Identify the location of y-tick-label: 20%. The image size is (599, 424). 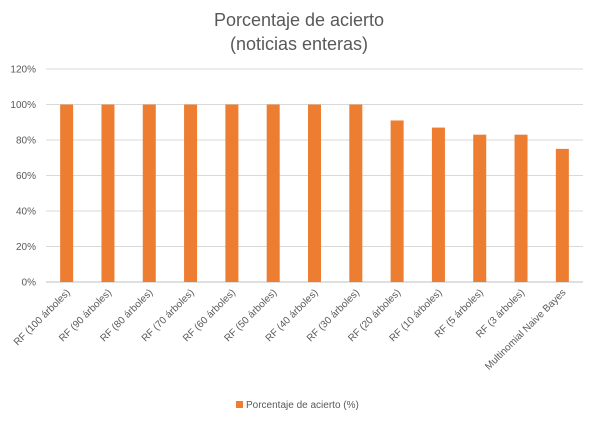
(26, 247).